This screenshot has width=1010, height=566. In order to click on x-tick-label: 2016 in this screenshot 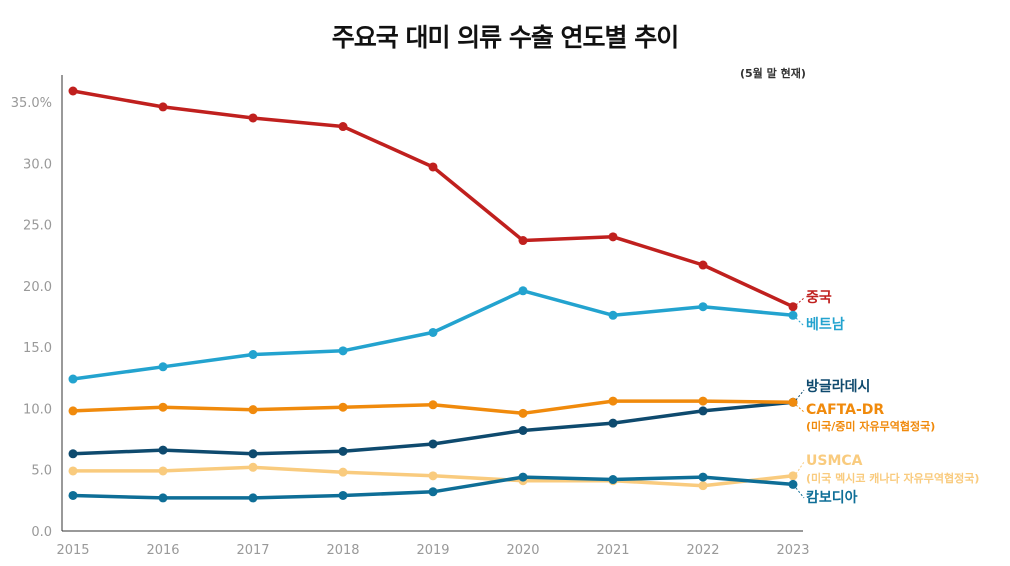, I will do `click(162, 550)`.